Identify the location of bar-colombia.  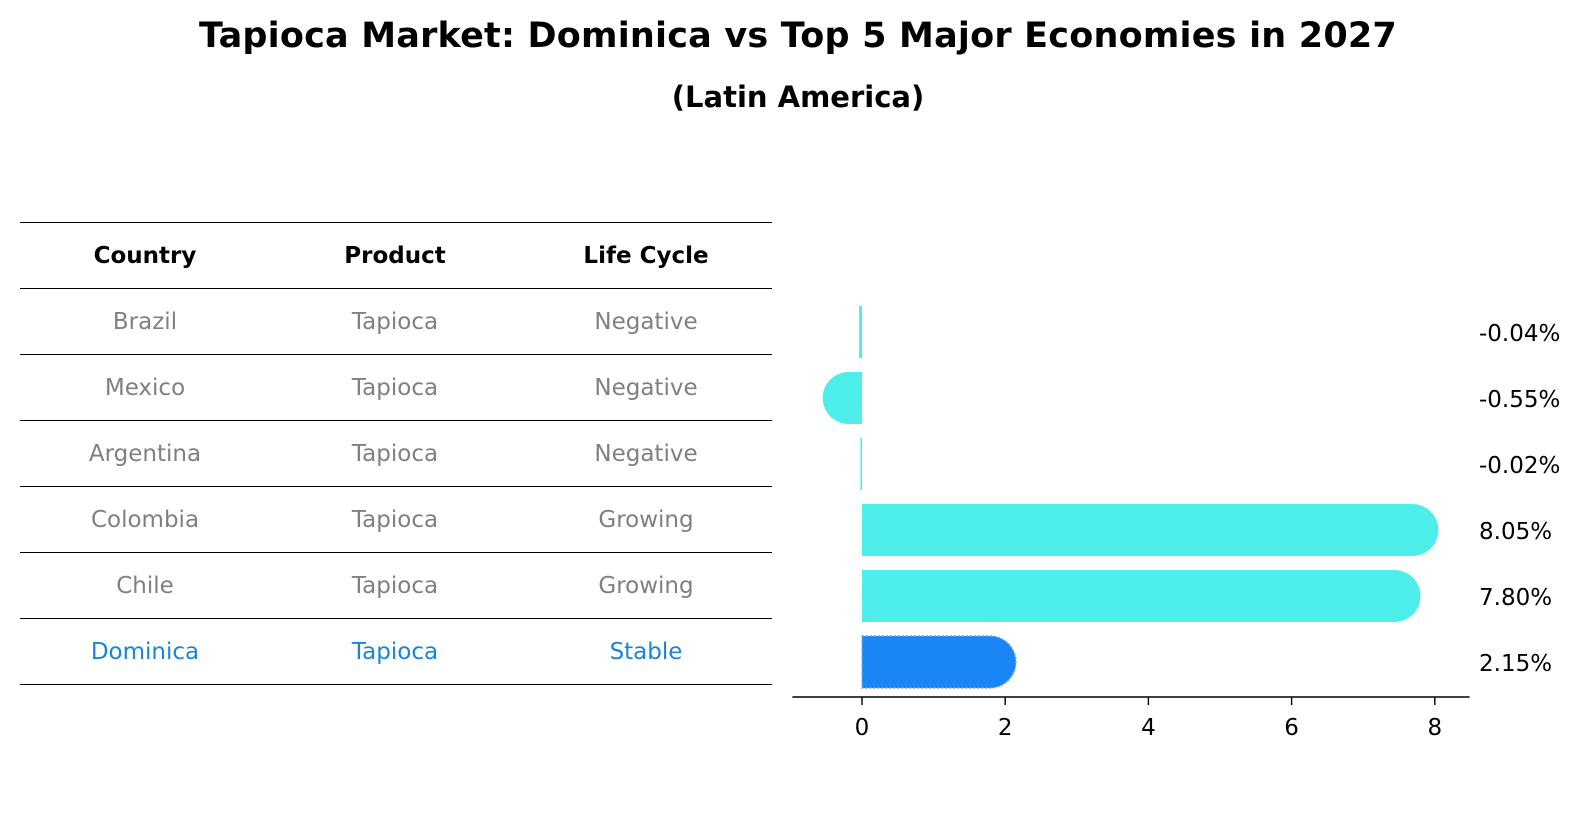
(1150, 530).